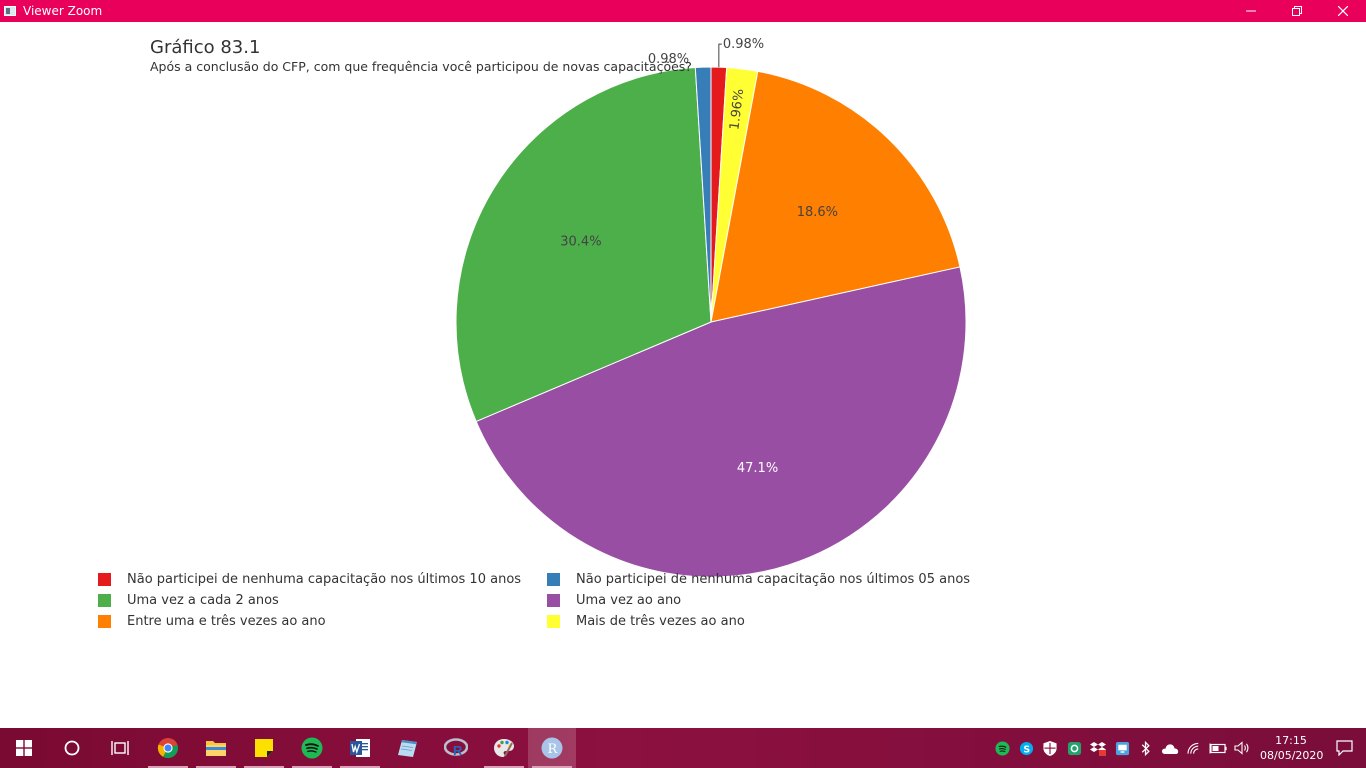  What do you see at coordinates (203, 600) in the screenshot?
I see `legend-label: Uma vez a cada 2 anos` at bounding box center [203, 600].